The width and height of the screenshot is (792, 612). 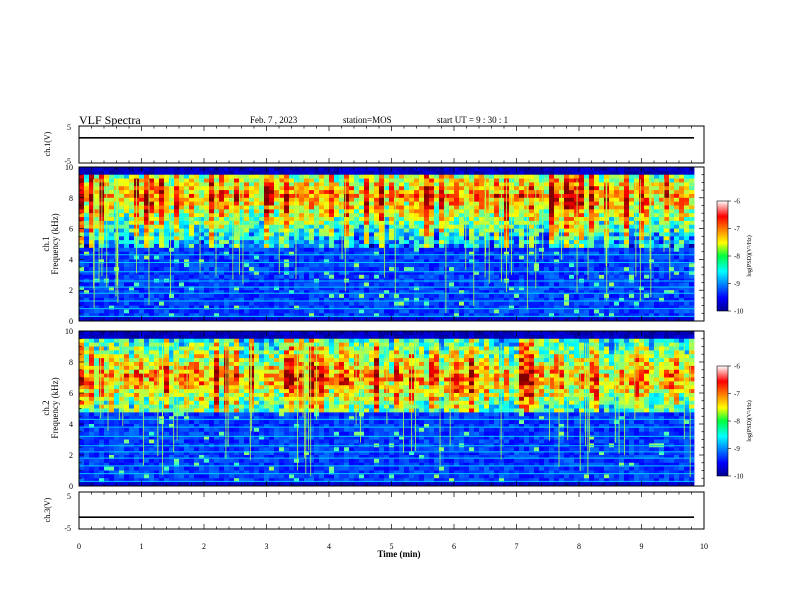 I want to click on ch1-waveform-panel: 5 -5 ch.1(V), so click(x=374, y=144).